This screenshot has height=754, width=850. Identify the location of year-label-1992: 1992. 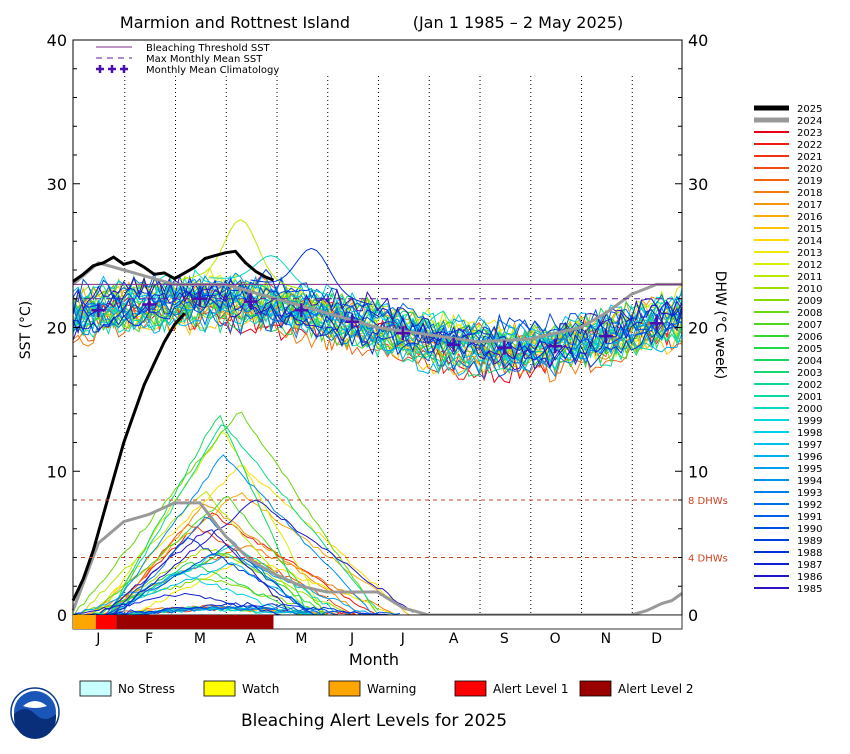
(809, 505).